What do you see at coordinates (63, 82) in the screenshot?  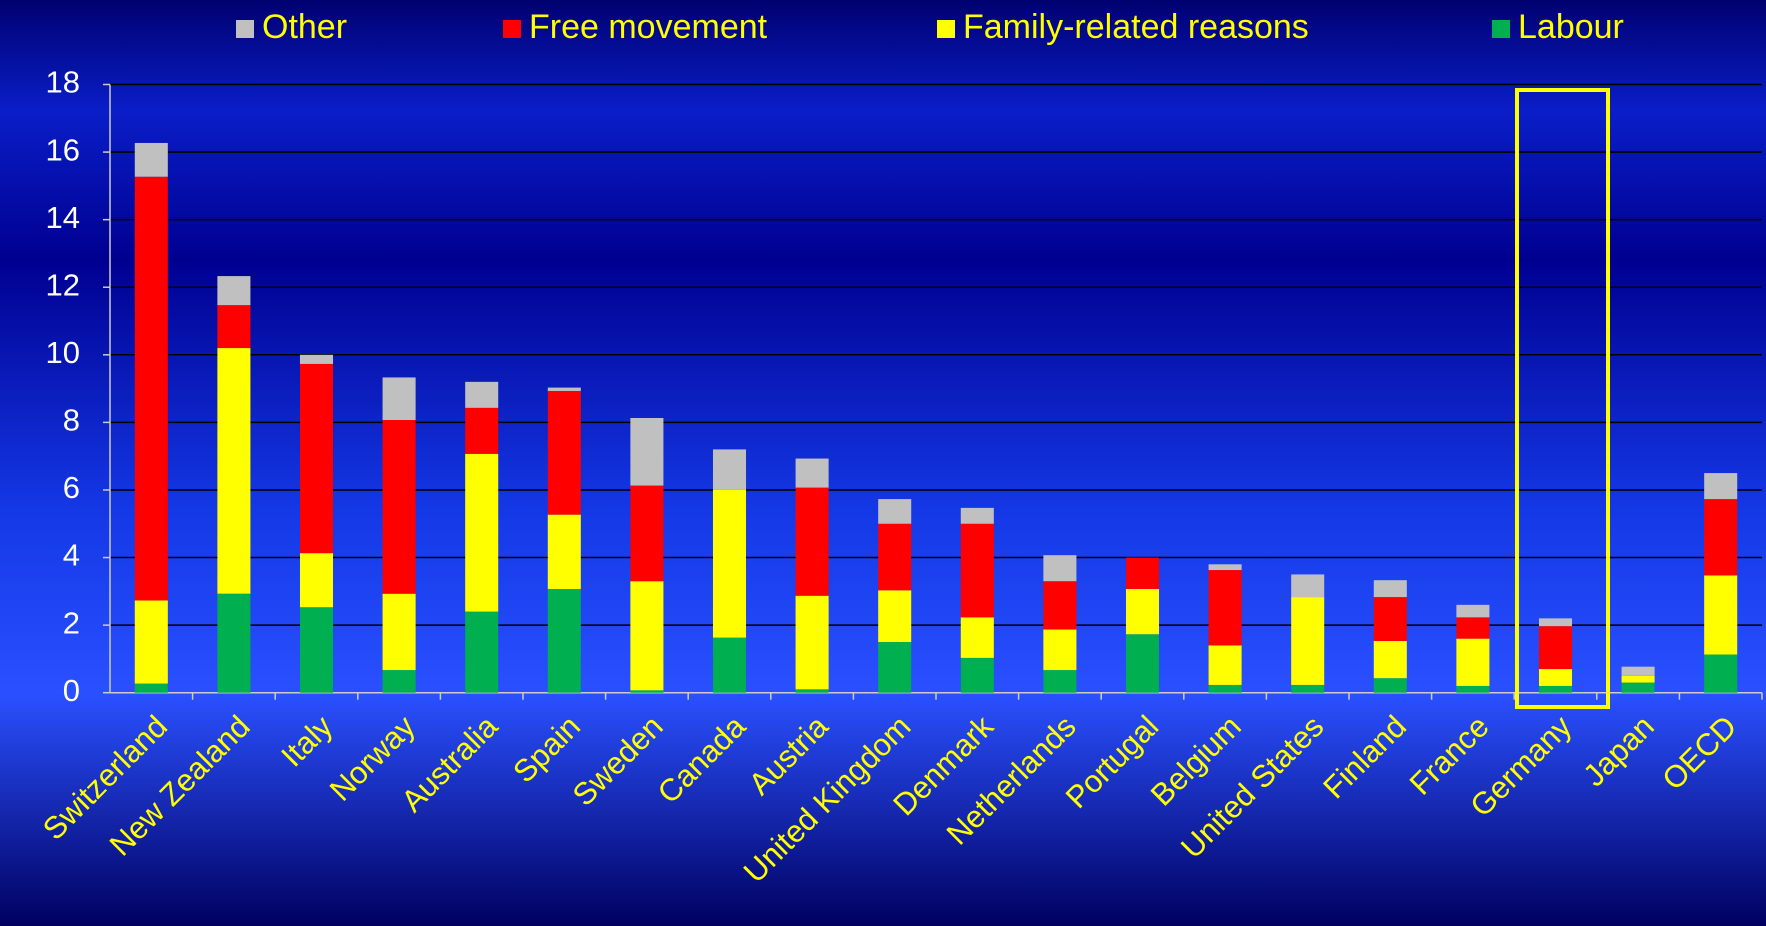 I see `y-tick-label: 18` at bounding box center [63, 82].